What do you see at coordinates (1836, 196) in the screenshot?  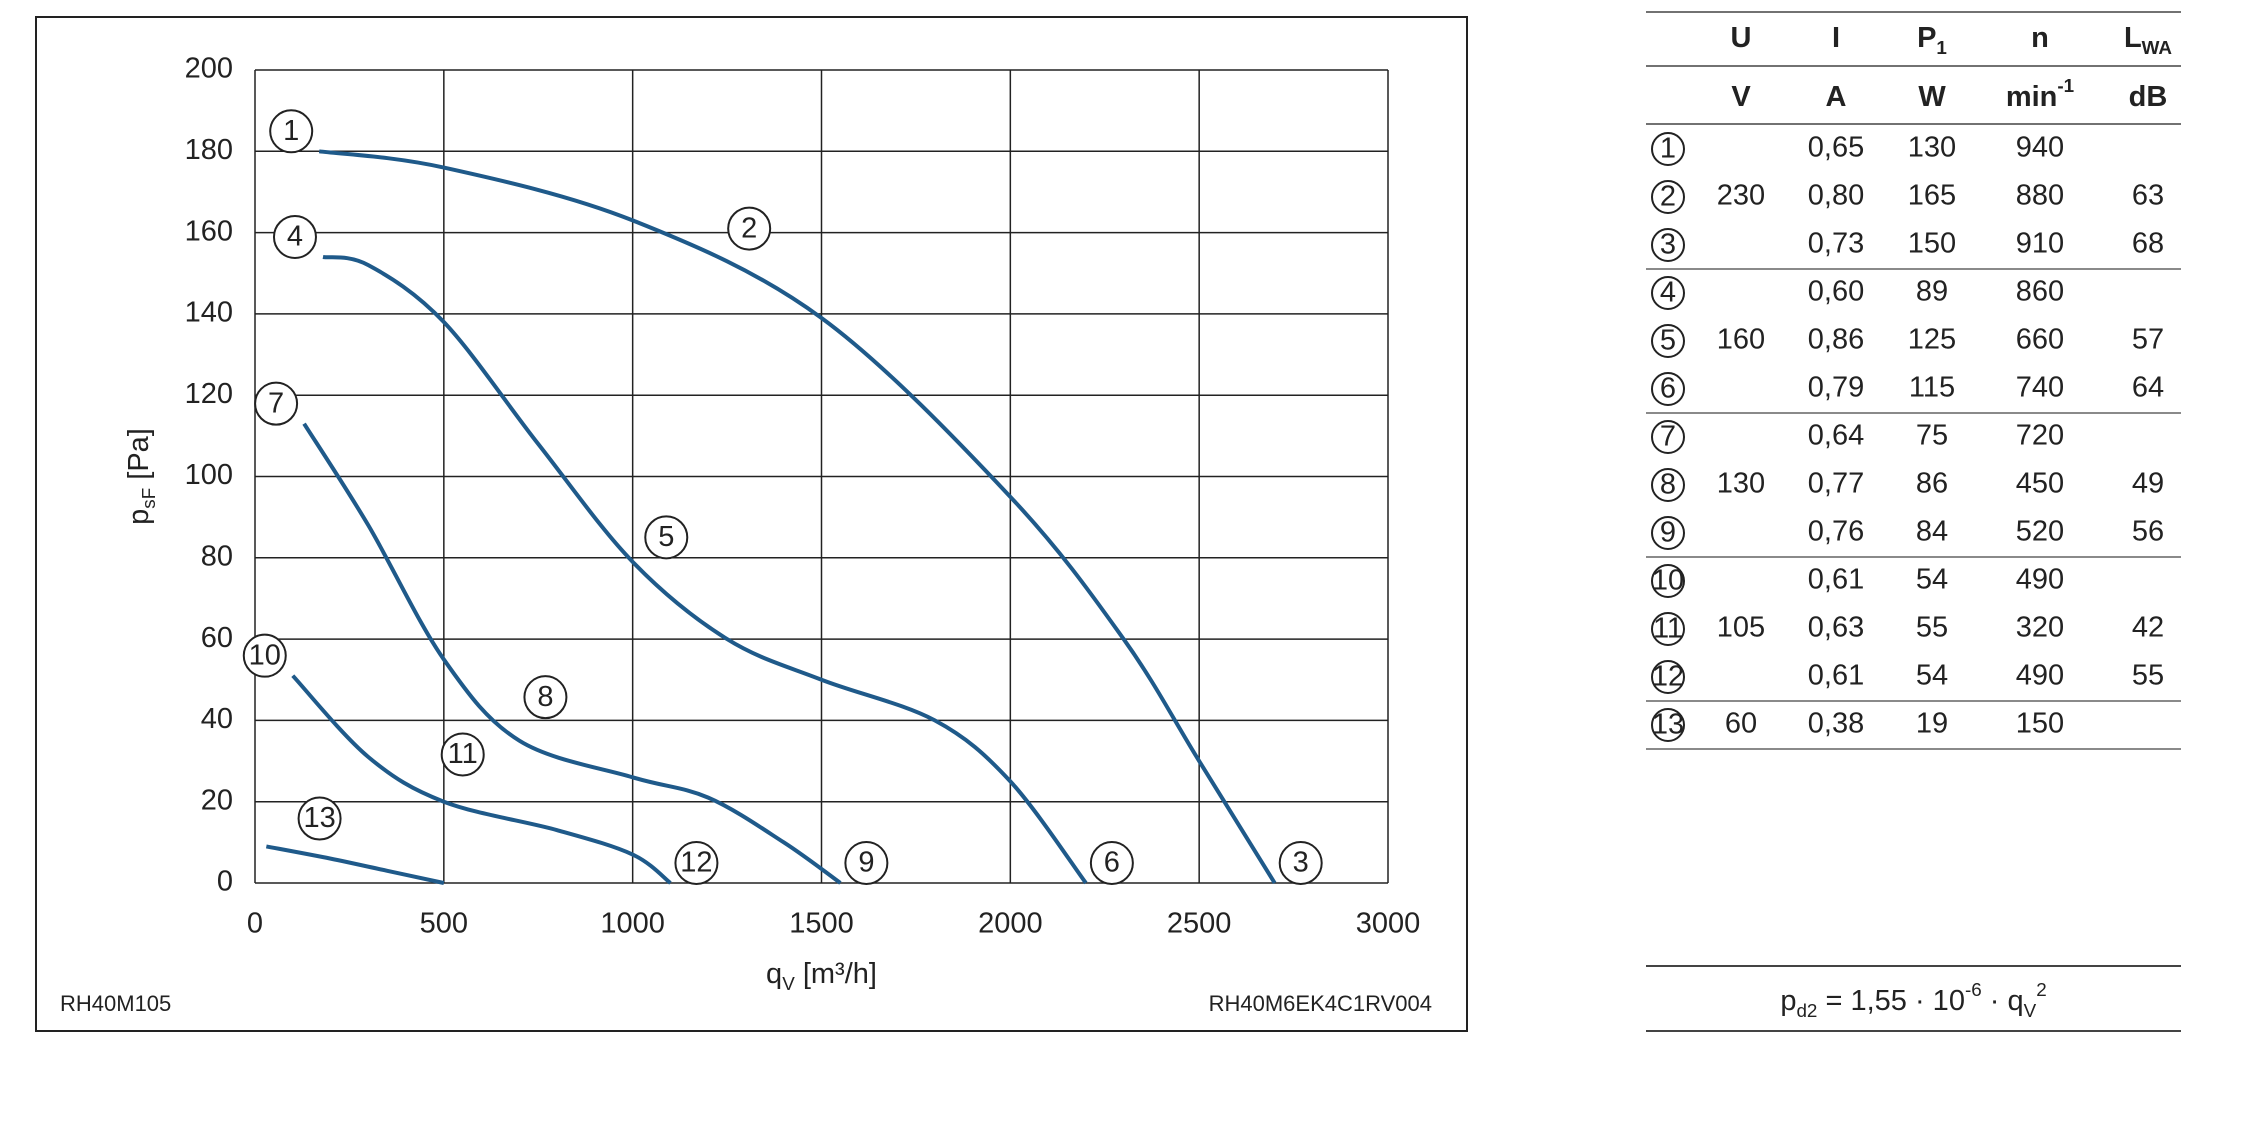 I see `table-cell: 0,80` at bounding box center [1836, 196].